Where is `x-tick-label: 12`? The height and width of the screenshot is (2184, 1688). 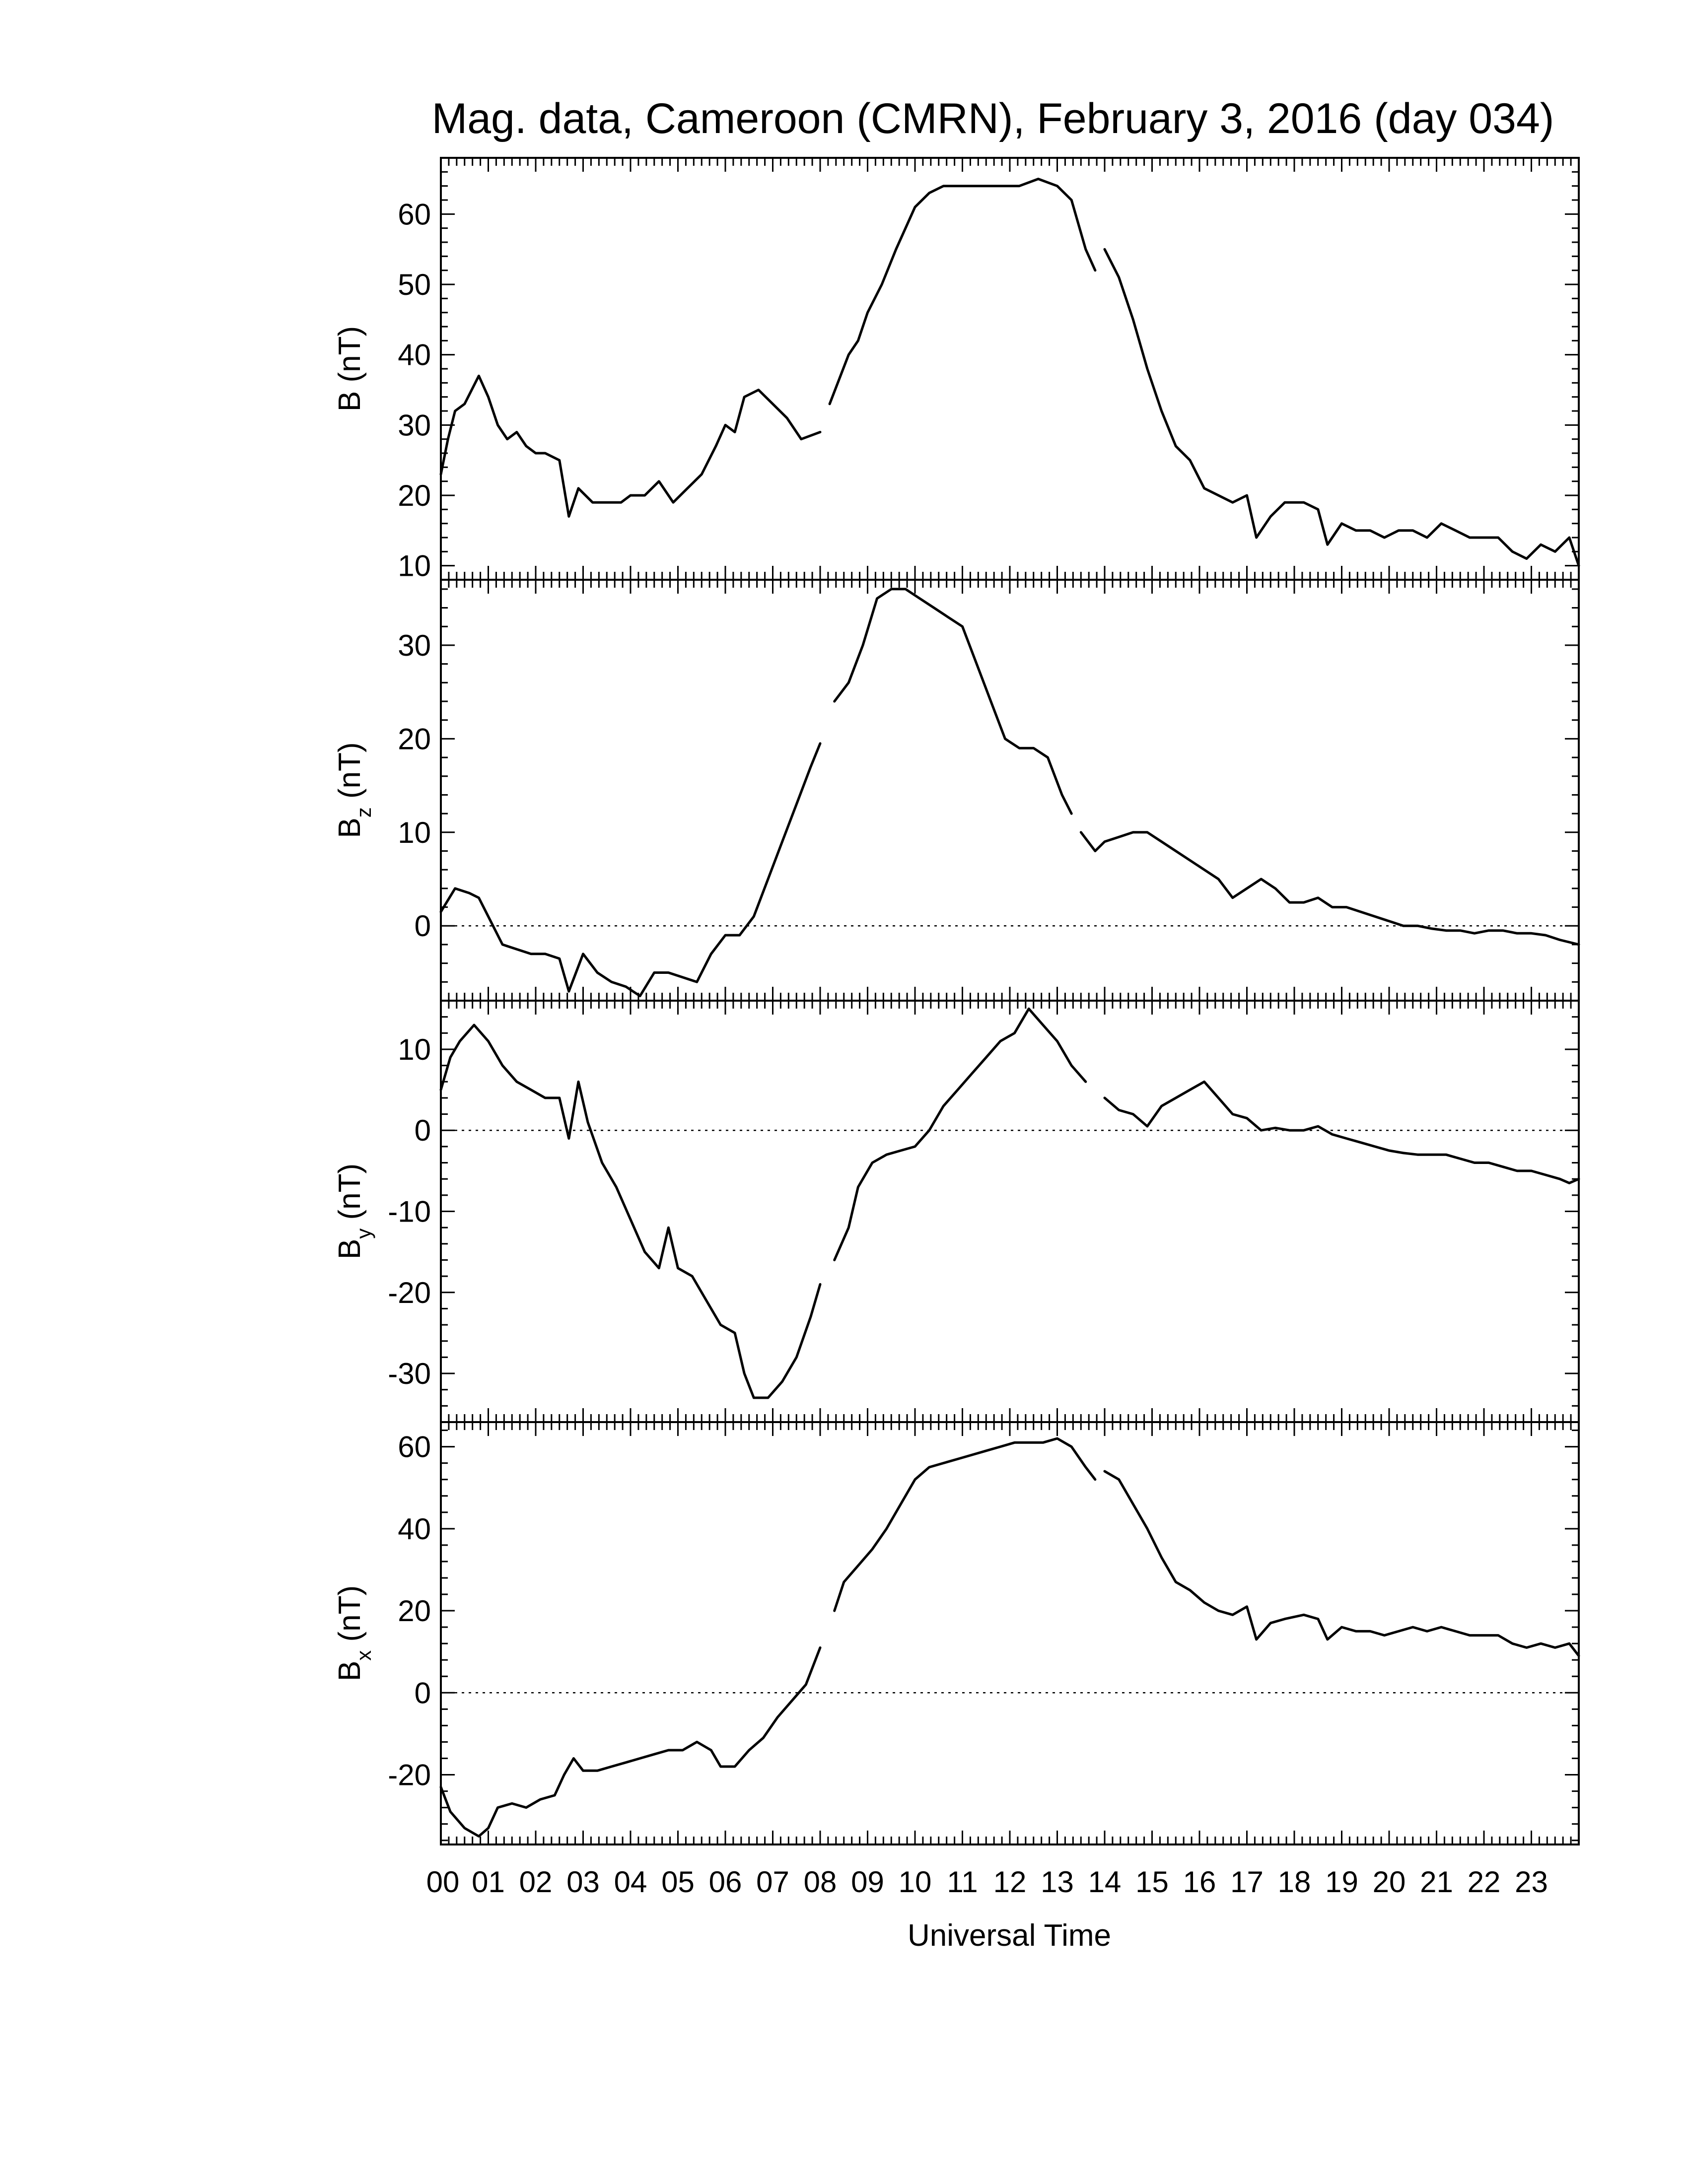
x-tick-label: 12 is located at coordinates (1010, 1882).